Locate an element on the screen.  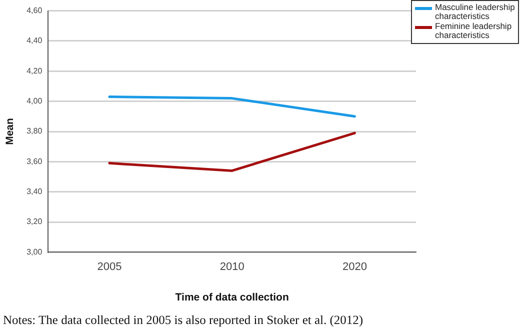
y-tick-label: 4,20 is located at coordinates (34, 71).